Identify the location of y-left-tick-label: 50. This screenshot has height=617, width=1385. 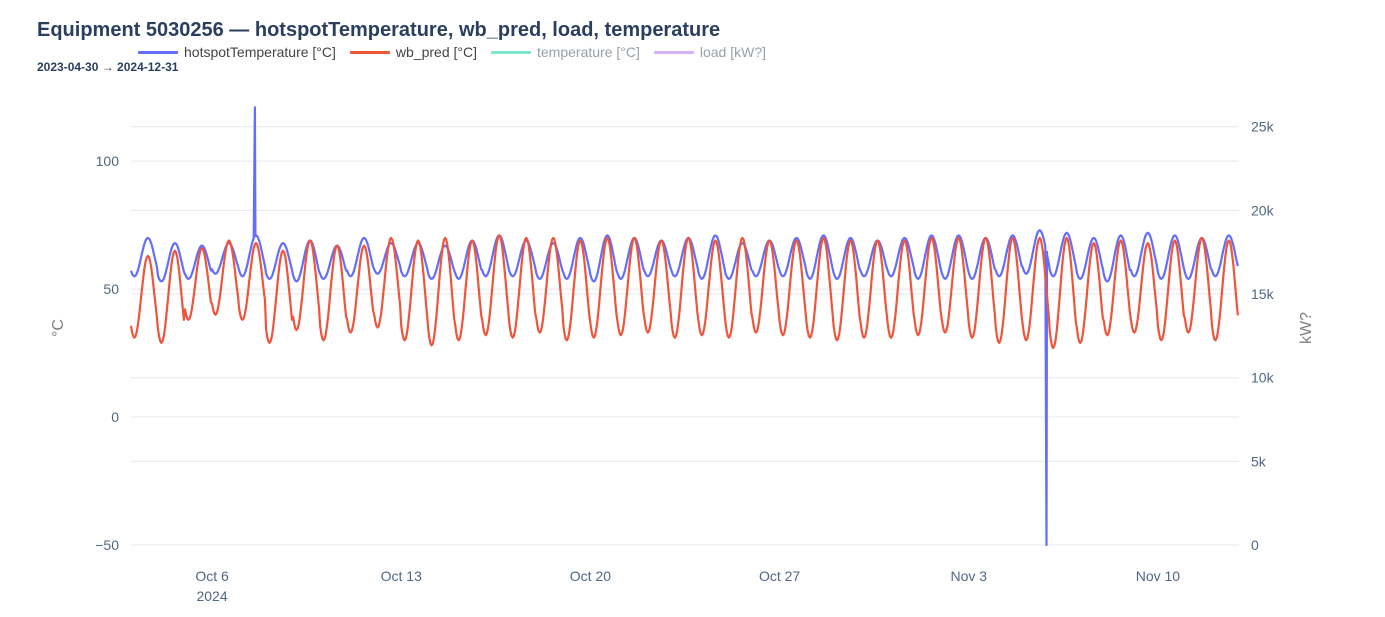
(111, 289).